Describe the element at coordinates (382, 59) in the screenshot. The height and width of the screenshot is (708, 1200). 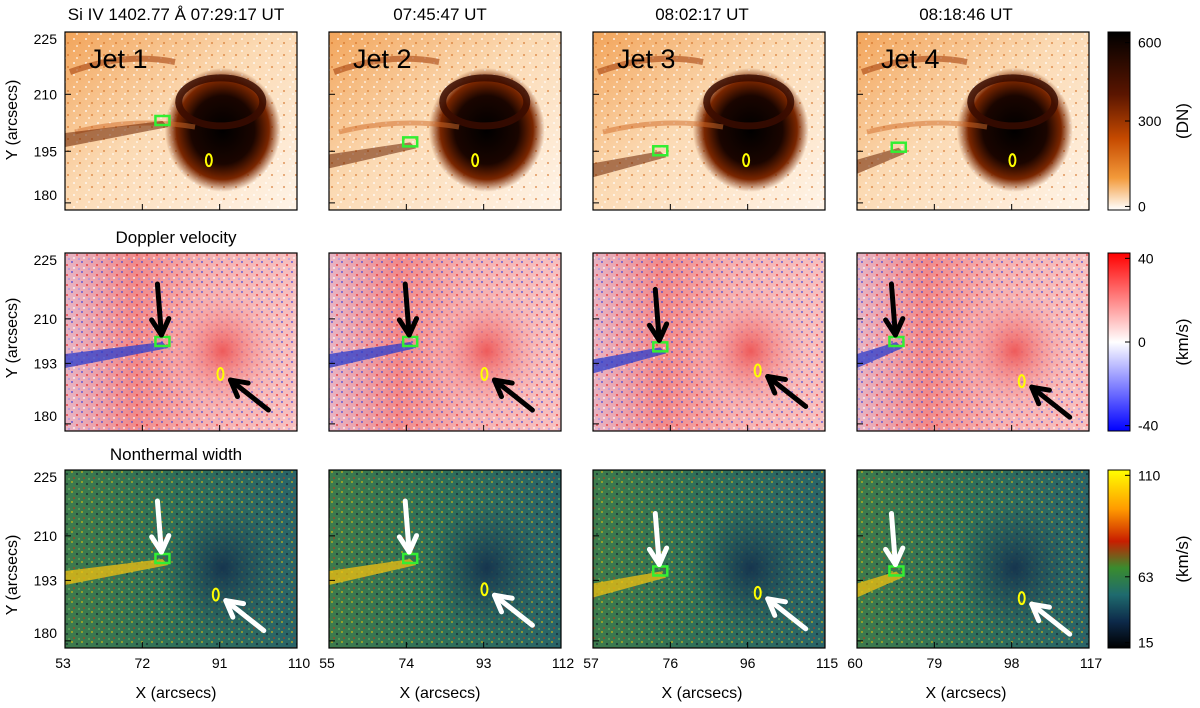
I see `jet-label-2: Jet 2` at that location.